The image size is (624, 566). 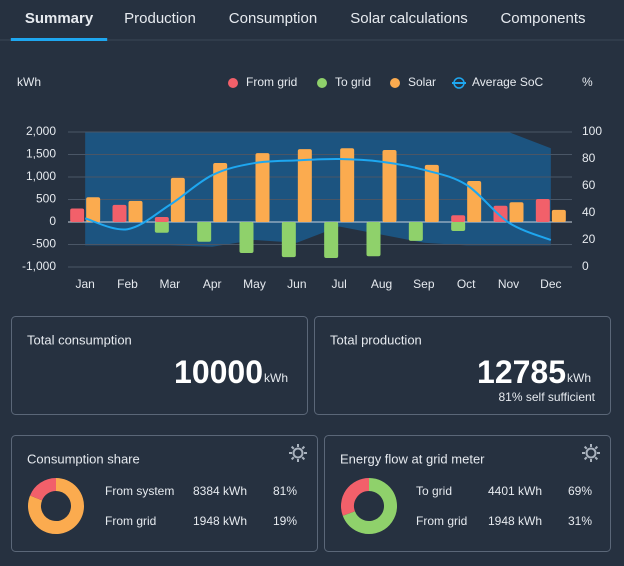 What do you see at coordinates (41, 154) in the screenshot?
I see `y-tick-label: 1,500` at bounding box center [41, 154].